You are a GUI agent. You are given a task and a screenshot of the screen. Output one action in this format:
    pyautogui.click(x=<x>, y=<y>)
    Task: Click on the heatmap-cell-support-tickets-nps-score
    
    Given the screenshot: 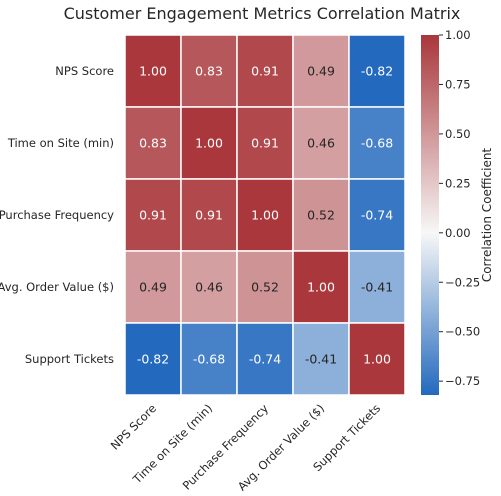 What is the action you would take?
    pyautogui.click(x=153, y=359)
    